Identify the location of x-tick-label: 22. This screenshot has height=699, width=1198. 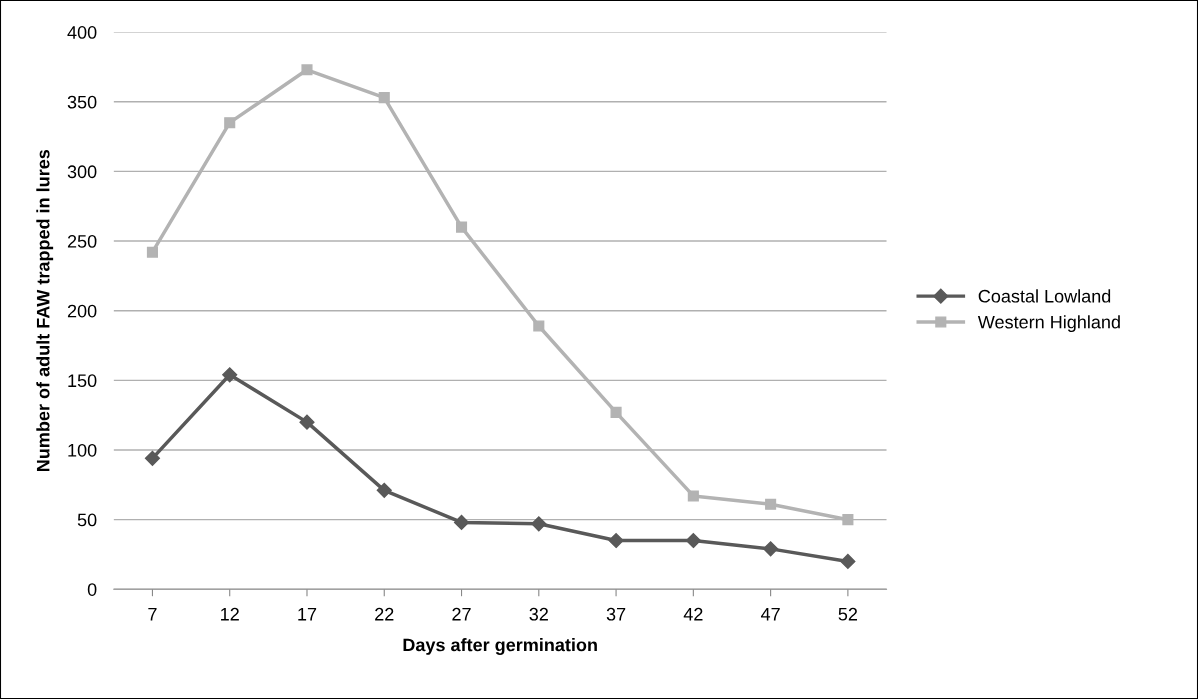
(384, 614).